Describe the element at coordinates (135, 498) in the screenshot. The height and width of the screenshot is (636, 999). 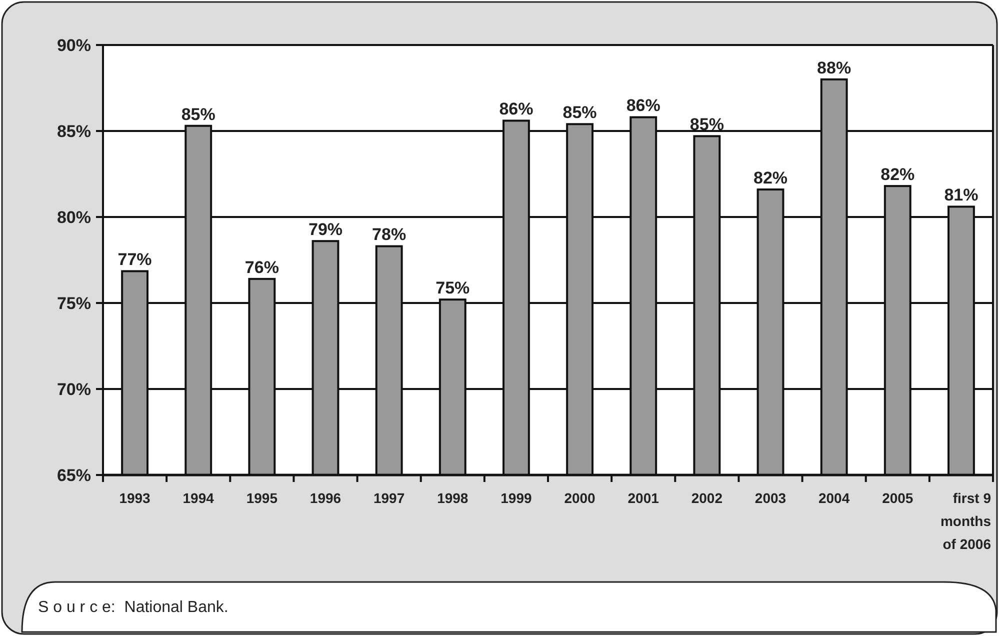
I see `x-tick-label: 1993` at that location.